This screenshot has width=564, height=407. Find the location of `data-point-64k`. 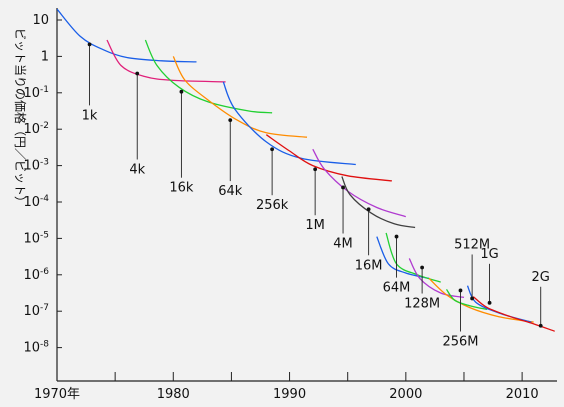

data-point-64k is located at coordinates (230, 120).